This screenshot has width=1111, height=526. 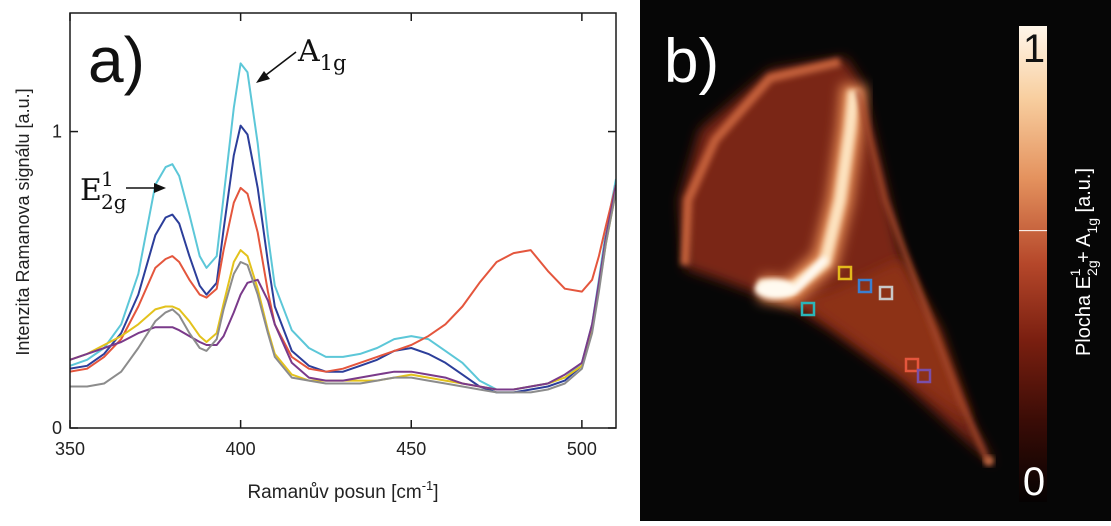 I want to click on marker-gray, so click(x=886, y=293).